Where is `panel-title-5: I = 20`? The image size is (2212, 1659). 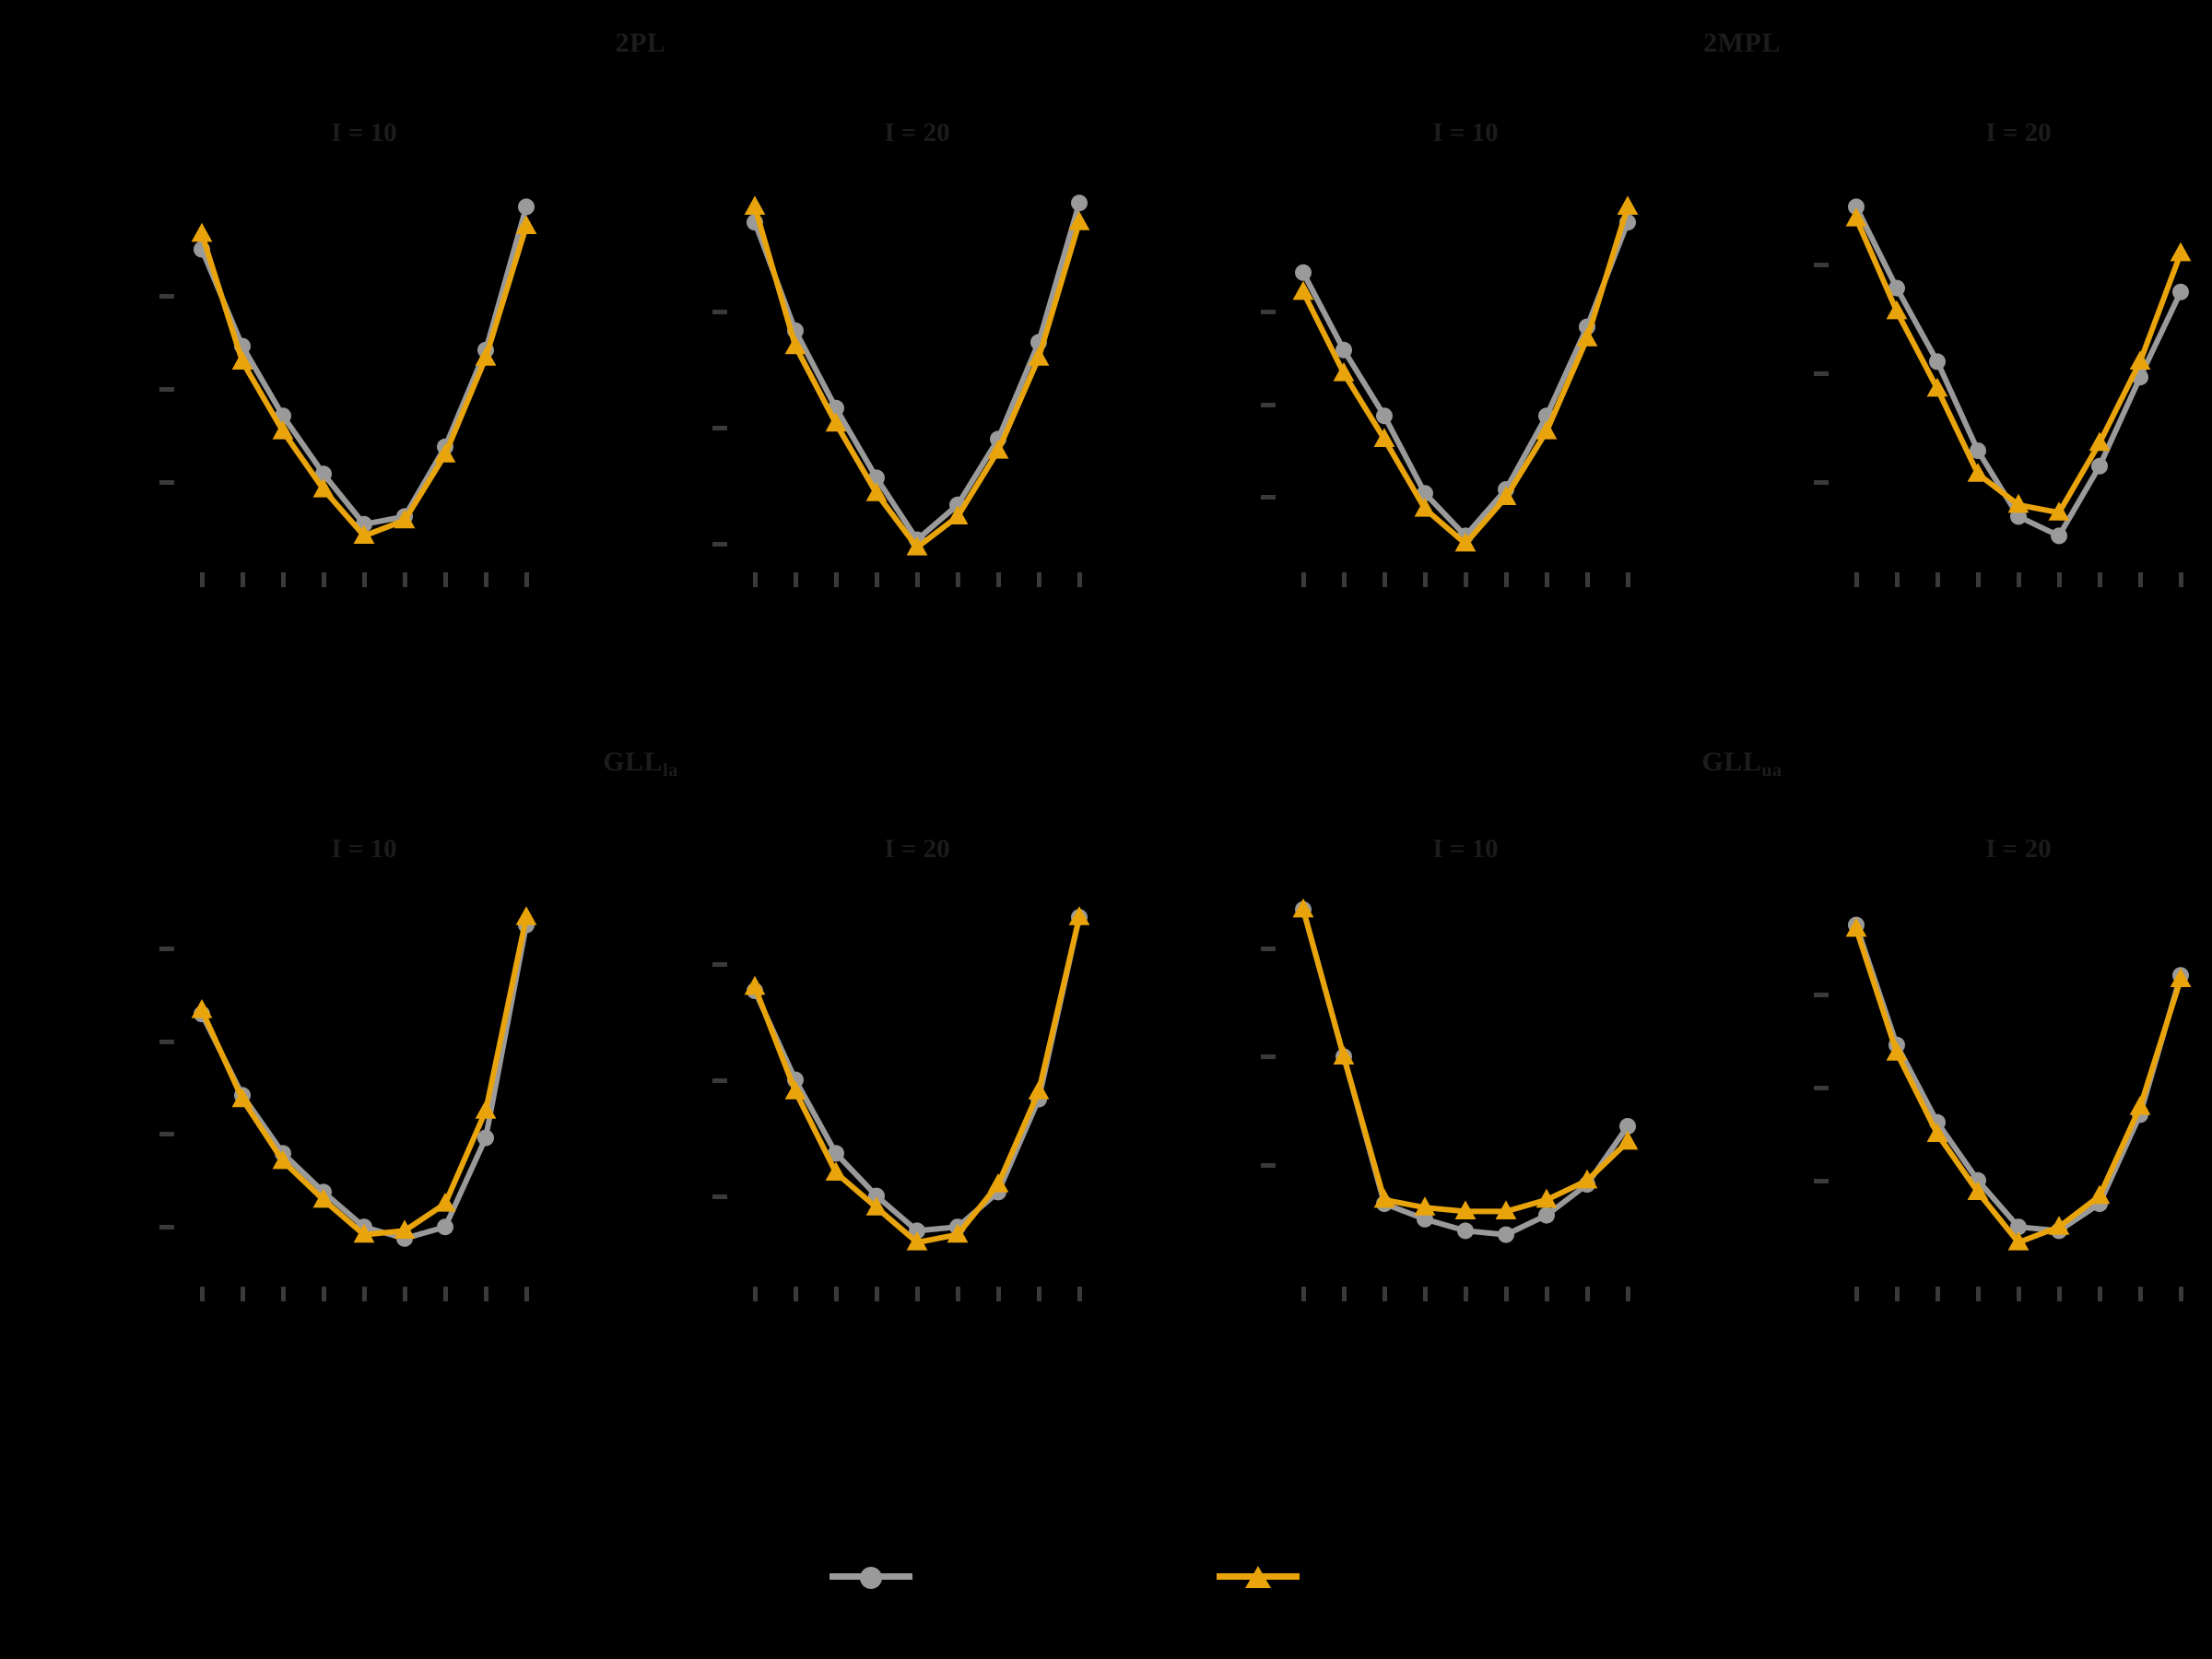
panel-title-5: I = 20 is located at coordinates (917, 849).